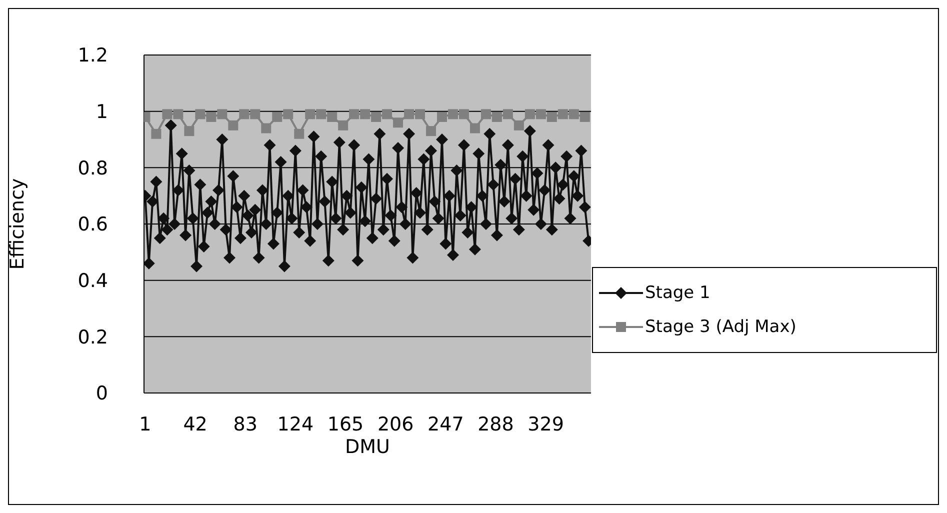 The image size is (947, 513). Describe the element at coordinates (395, 424) in the screenshot. I see `x-tick-label: 206` at that location.